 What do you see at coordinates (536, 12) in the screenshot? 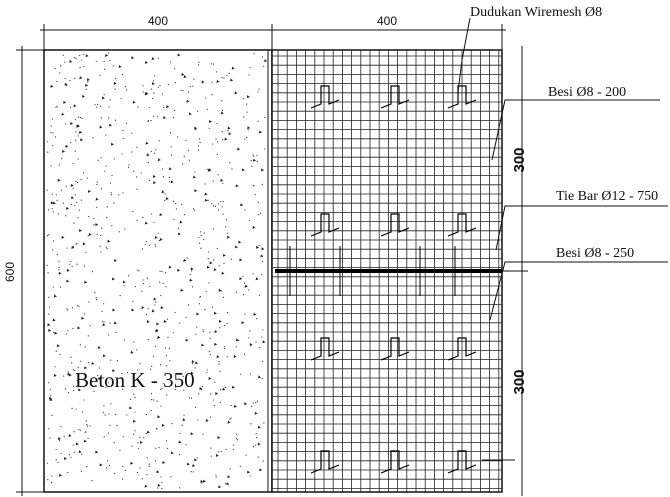
I see `label: Dudukan Wiremesh Ø8` at bounding box center [536, 12].